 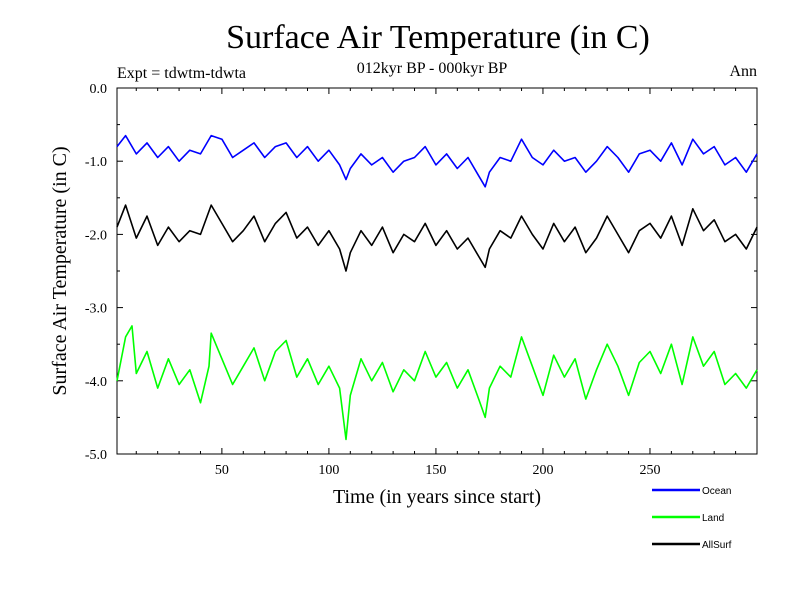 What do you see at coordinates (96, 455) in the screenshot?
I see `y-tick-label: -5.0` at bounding box center [96, 455].